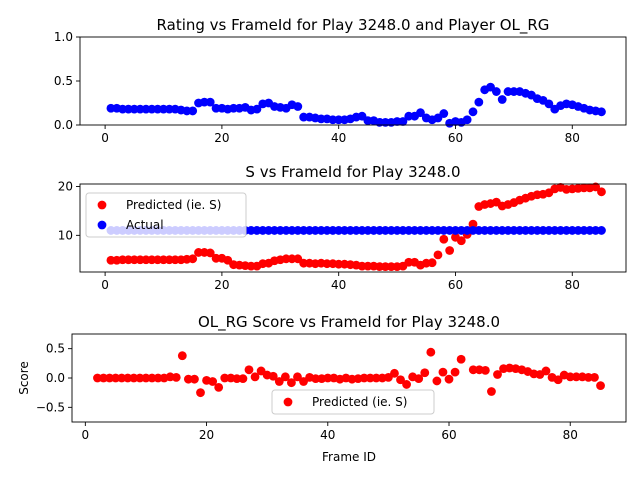 This screenshot has height=480, width=640. Describe the element at coordinates (105, 285) in the screenshot. I see `chart-2-xtick-label: 0` at that location.